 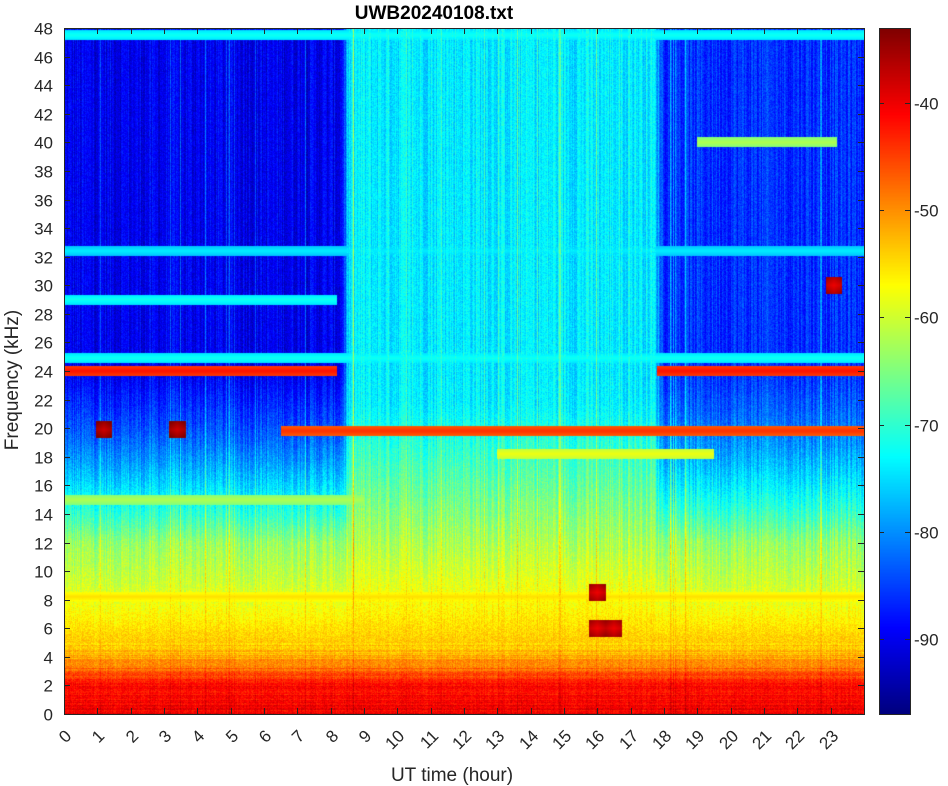 I want to click on y-tick-label: 2, so click(x=48, y=686).